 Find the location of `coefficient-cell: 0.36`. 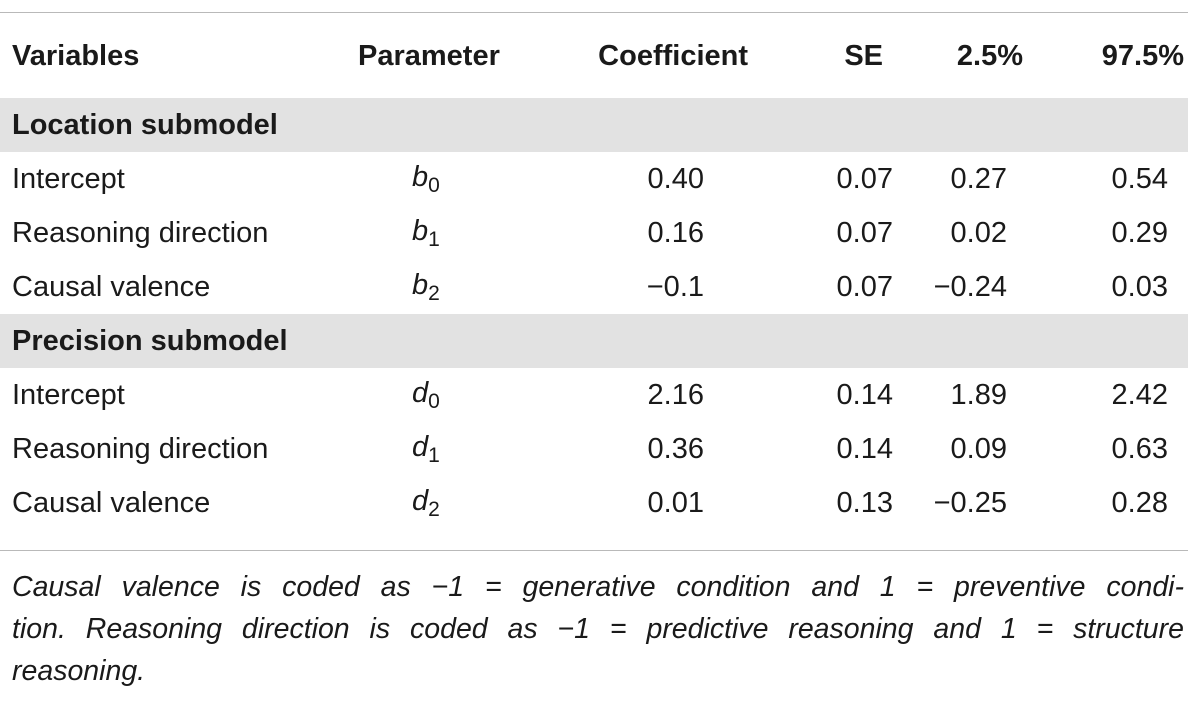

coefficient-cell: 0.36 is located at coordinates (675, 448).